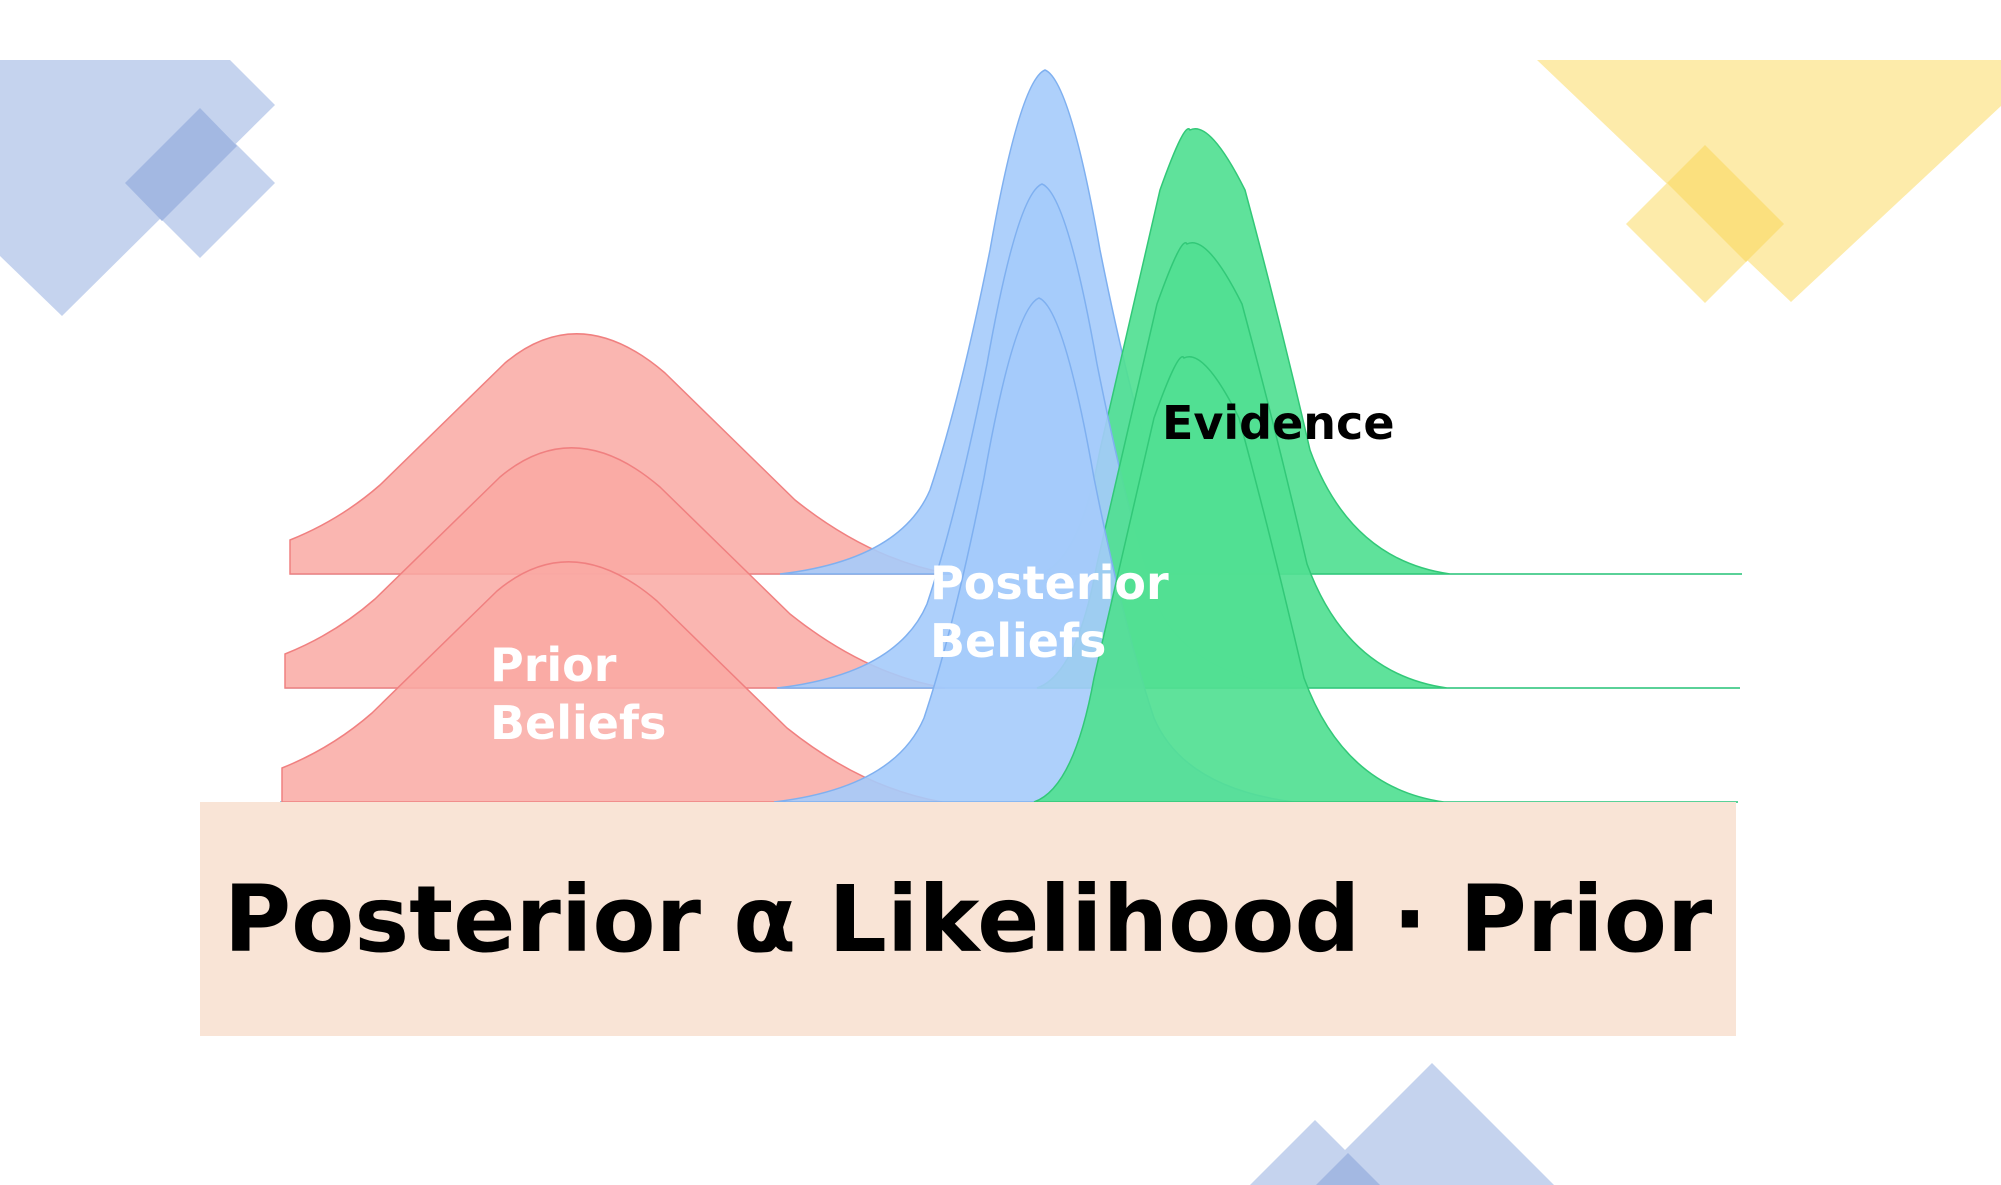  Describe the element at coordinates (1432, 1124) in the screenshot. I see `deco-diamond-right` at that location.